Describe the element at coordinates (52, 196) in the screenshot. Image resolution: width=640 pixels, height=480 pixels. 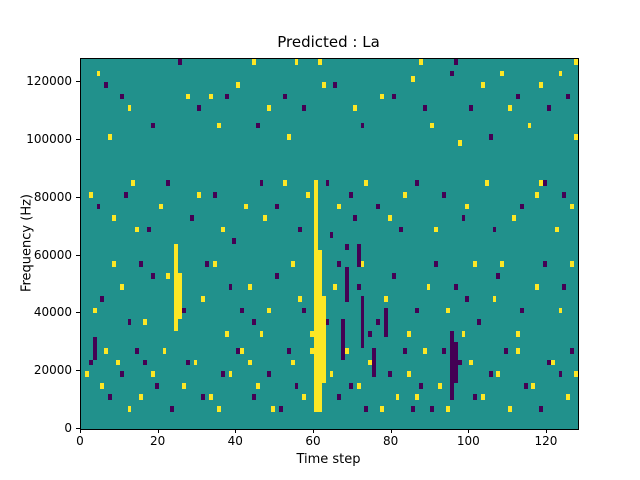
I see `y-tick-label: 80000` at that location.